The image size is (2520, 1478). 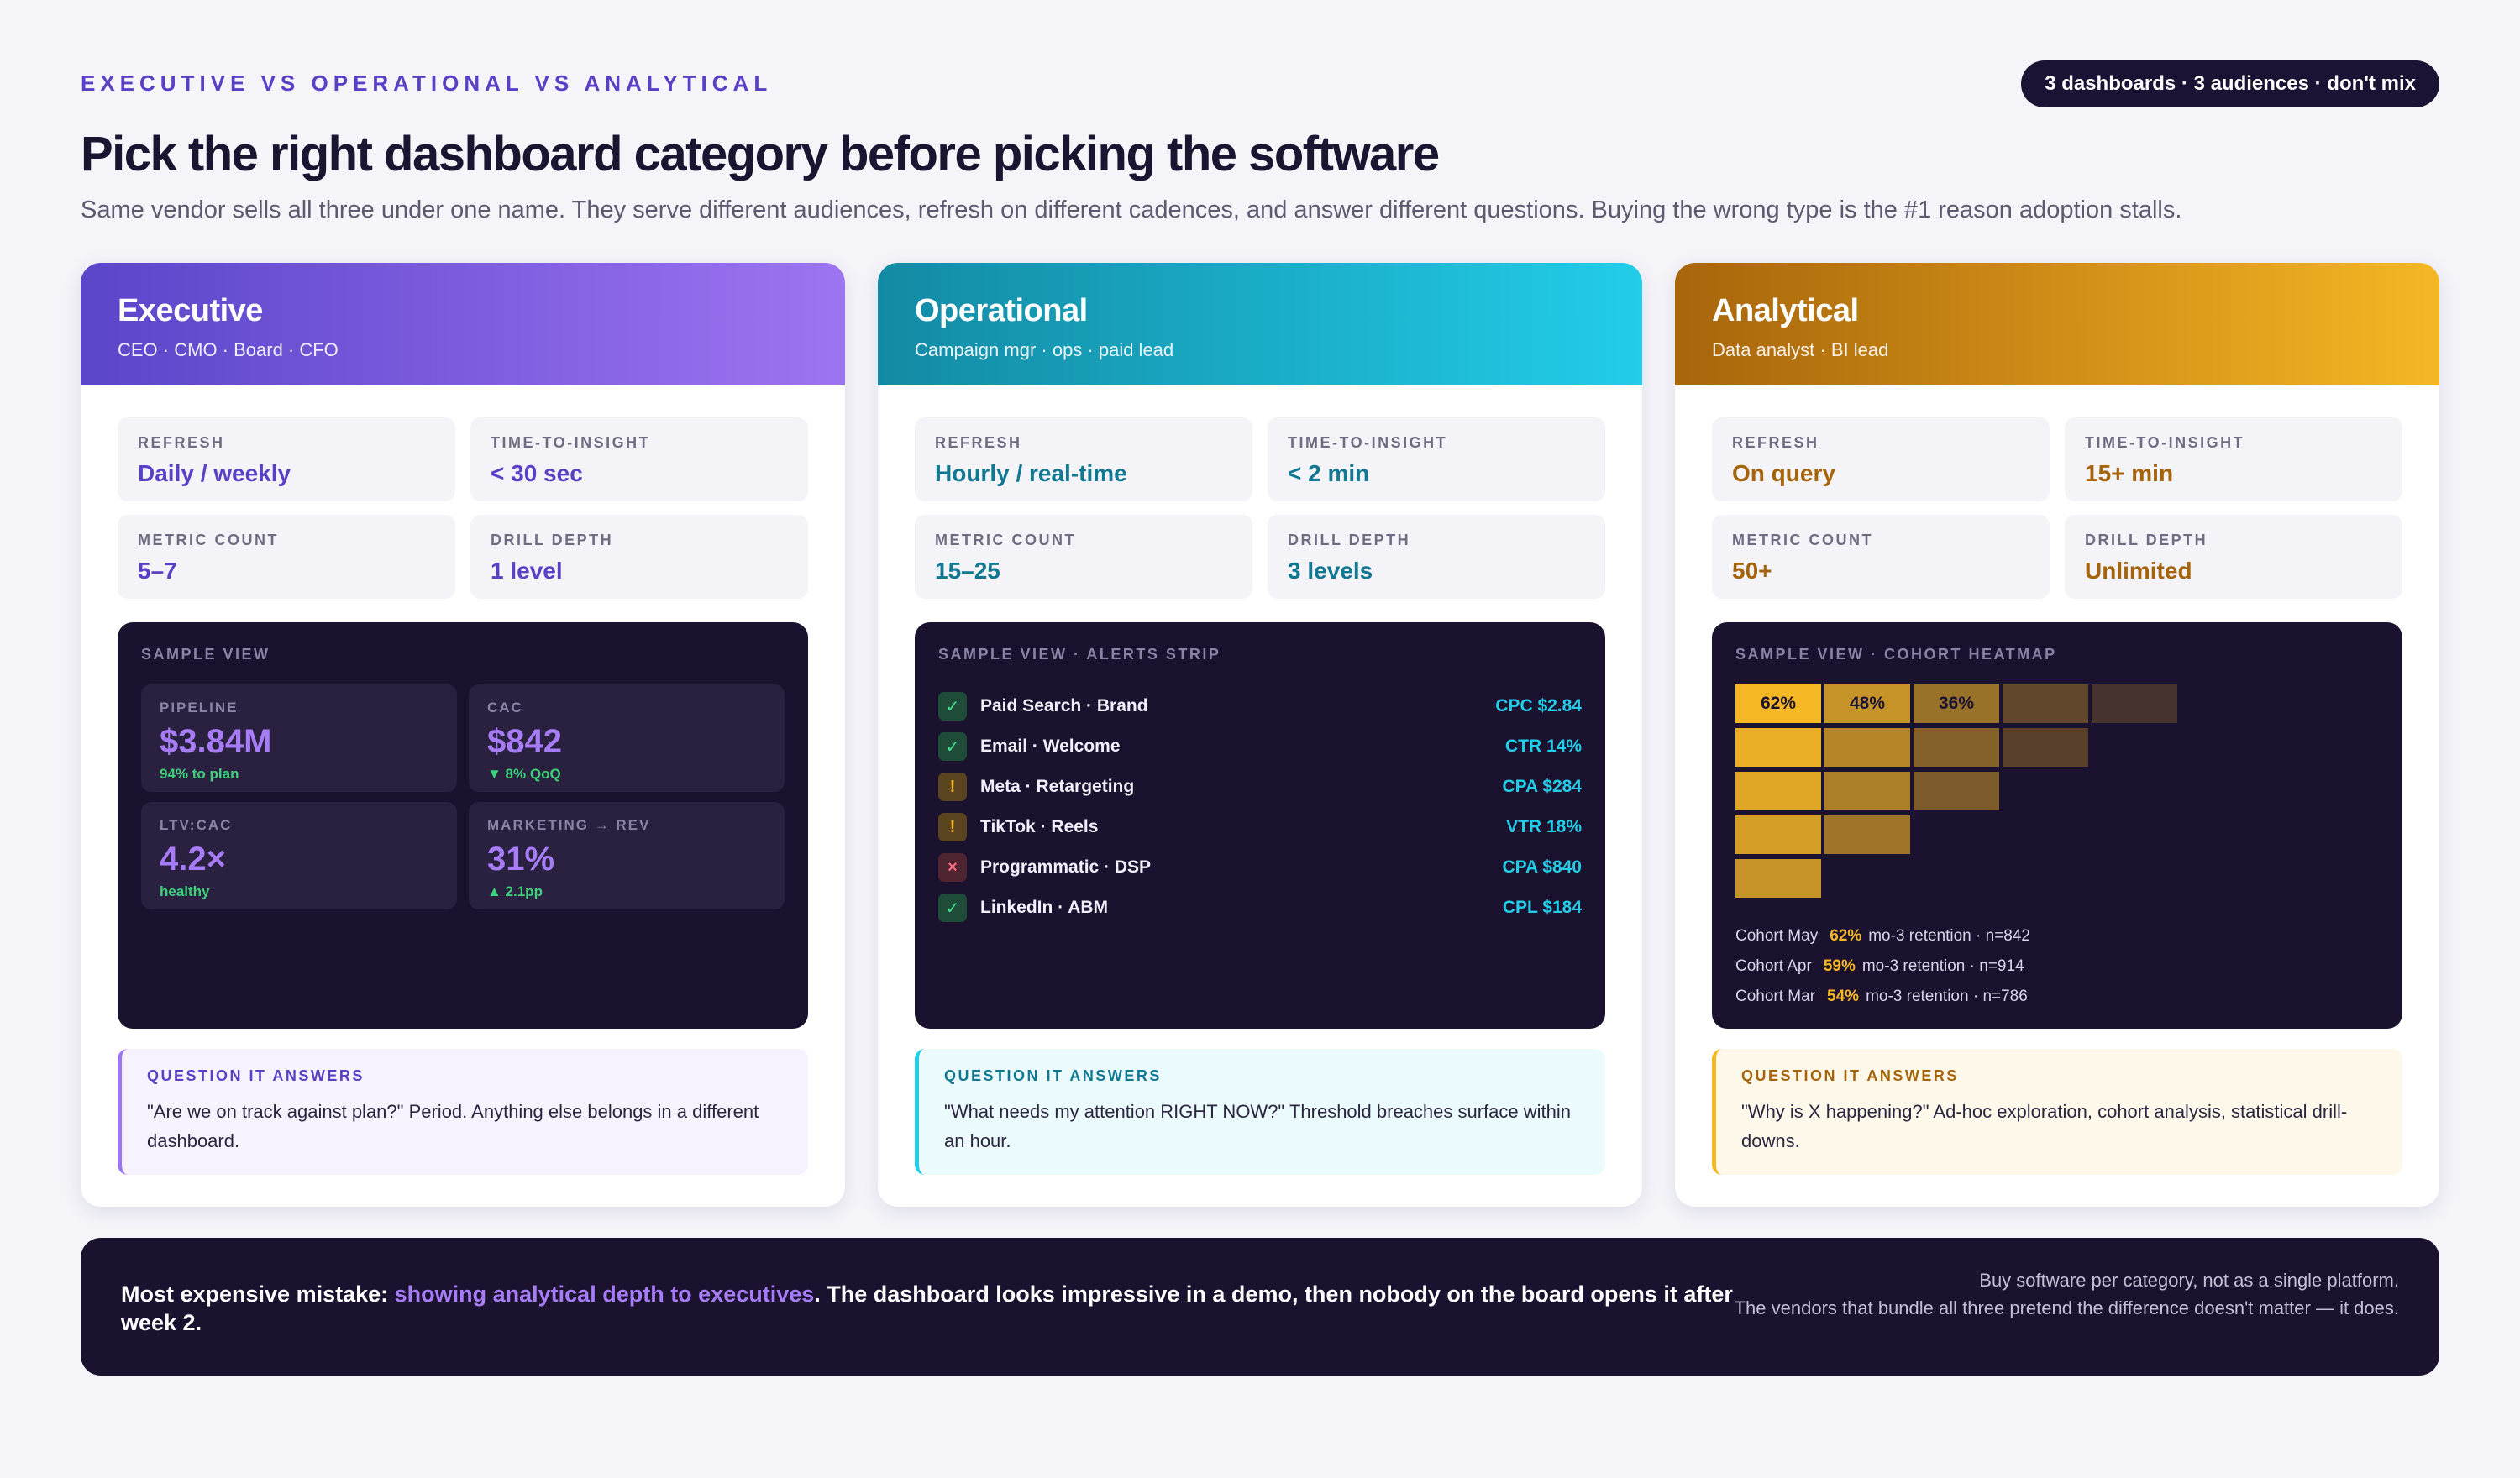 I want to click on stat-refresh: REFRESH On query, so click(x=1881, y=459).